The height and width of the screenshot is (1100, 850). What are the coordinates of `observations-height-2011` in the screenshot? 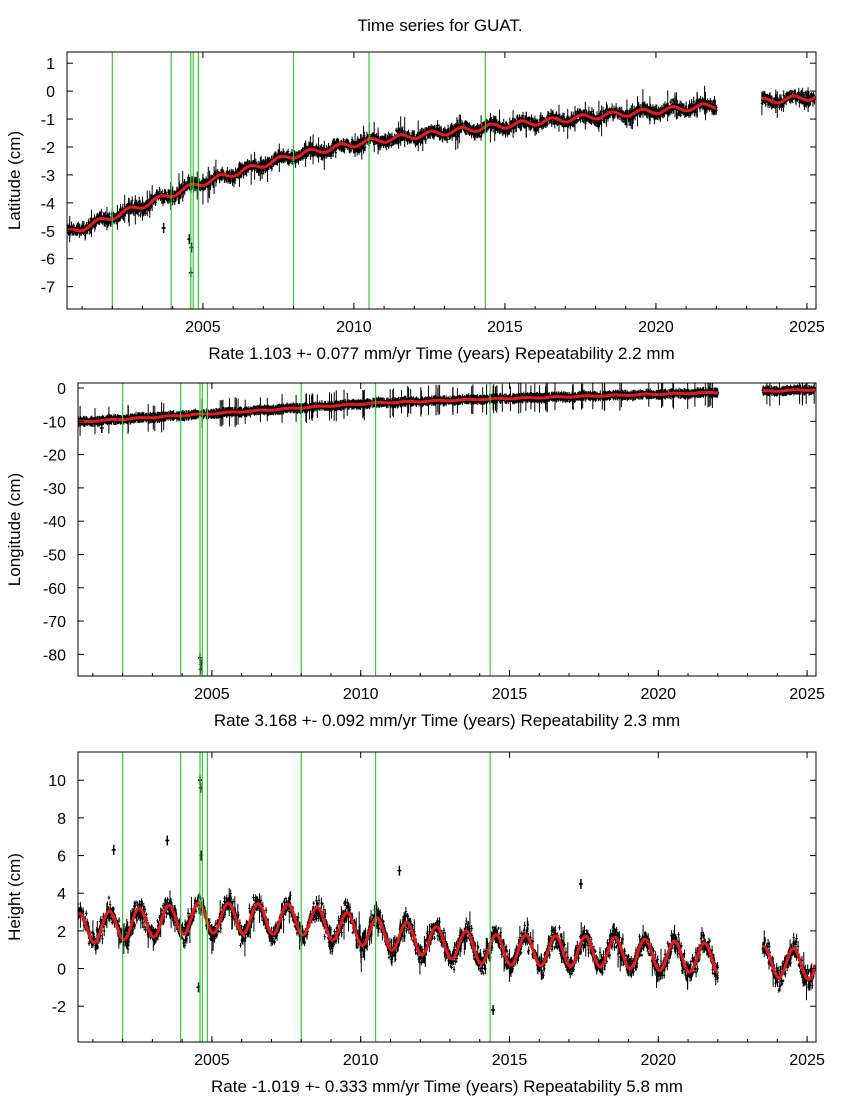 It's located at (405, 941).